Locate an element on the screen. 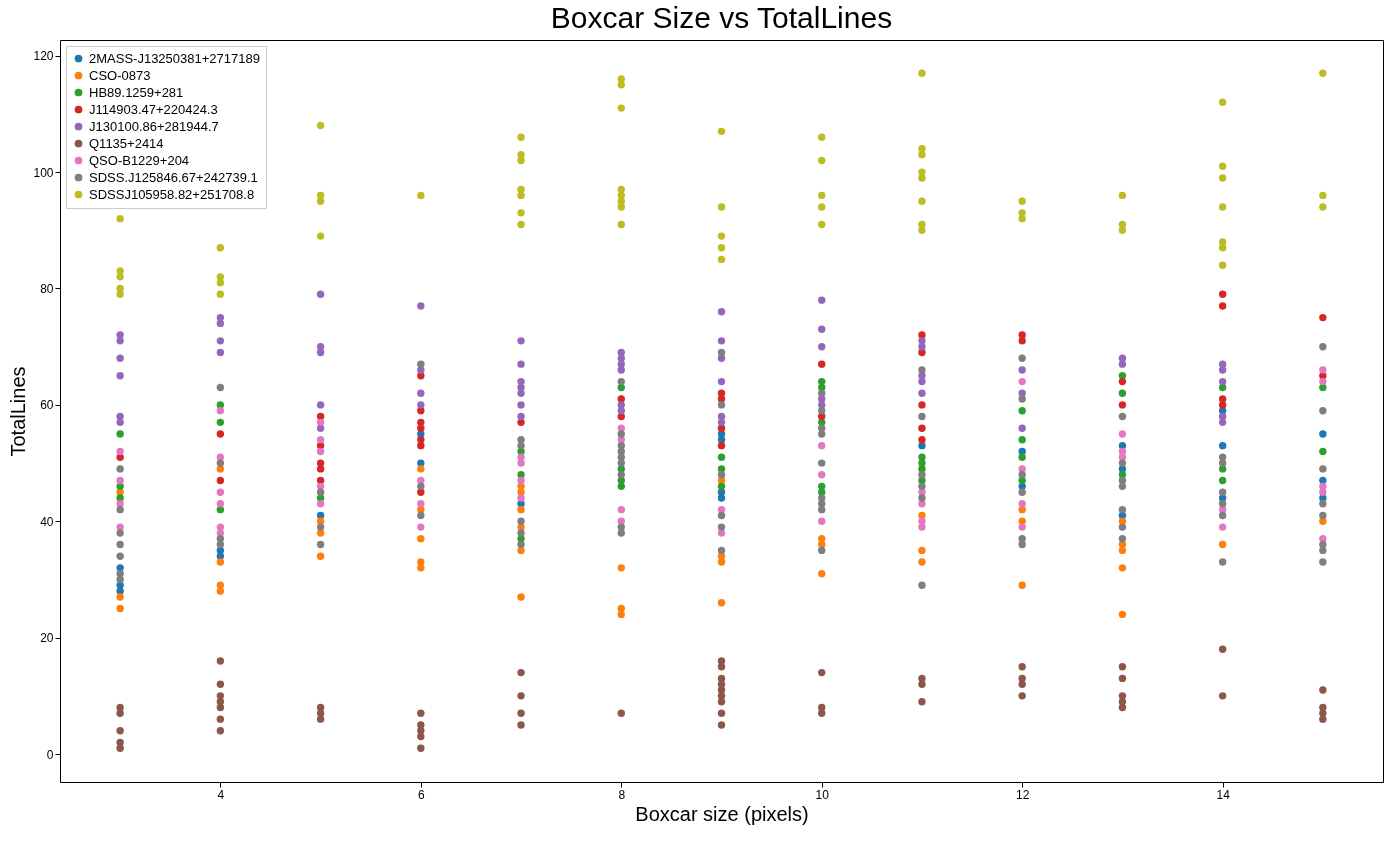 Image resolution: width=1400 pixels, height=845 pixels. x-tick-label: 8 is located at coordinates (622, 794).